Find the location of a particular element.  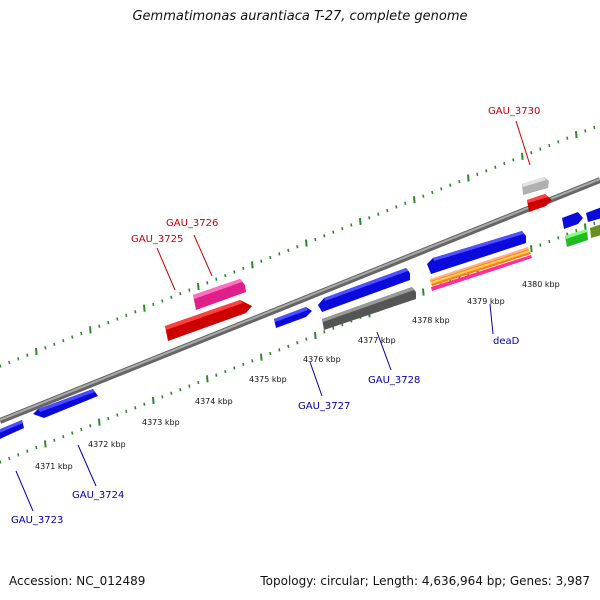

scale-label: 4373 kbp is located at coordinates (161, 422).